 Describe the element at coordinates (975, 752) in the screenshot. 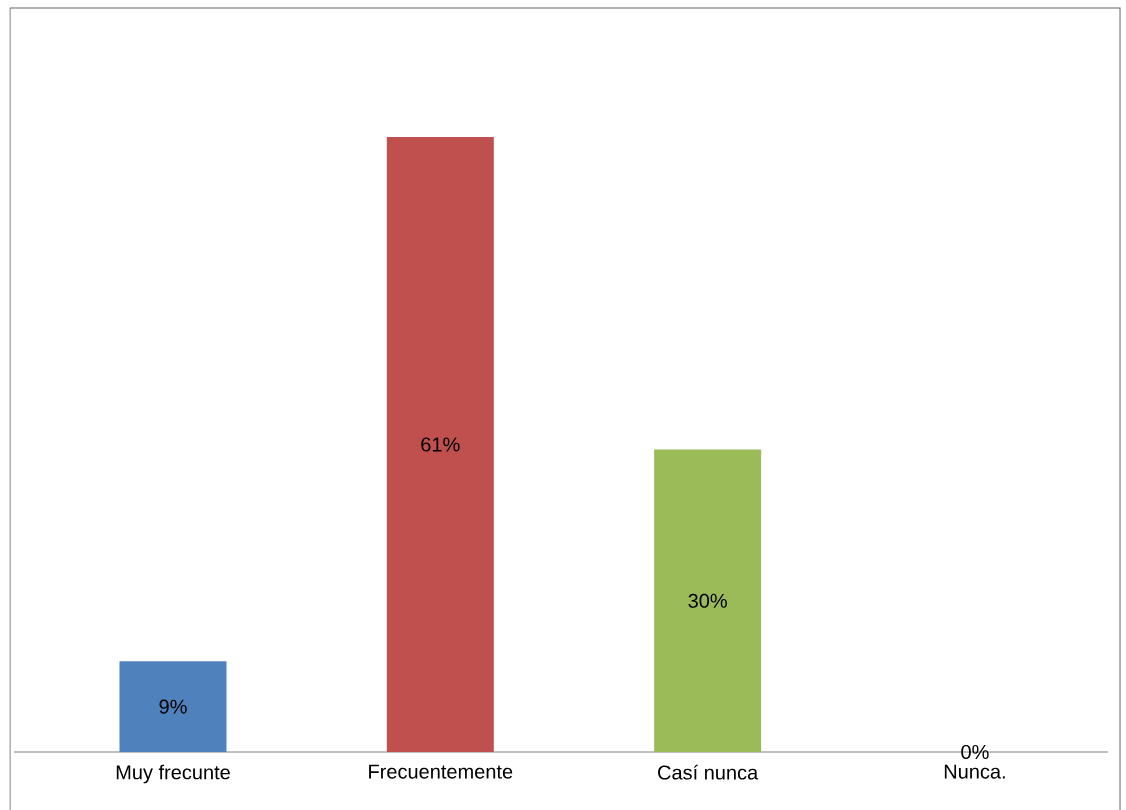

I see `data-label: 0%` at that location.